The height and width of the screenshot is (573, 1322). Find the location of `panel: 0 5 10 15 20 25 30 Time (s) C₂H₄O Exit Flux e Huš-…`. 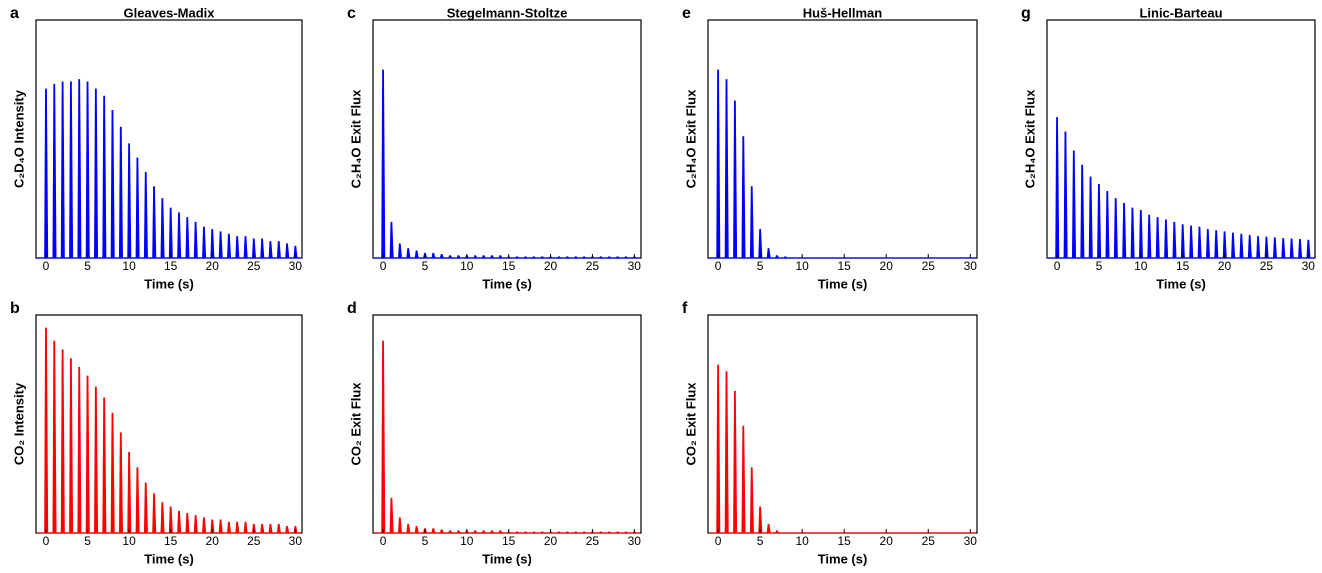

panel: 0 5 10 15 20 25 30 Time (s) C₂H₄O Exit Flux e Huš-… is located at coordinates (830, 148).